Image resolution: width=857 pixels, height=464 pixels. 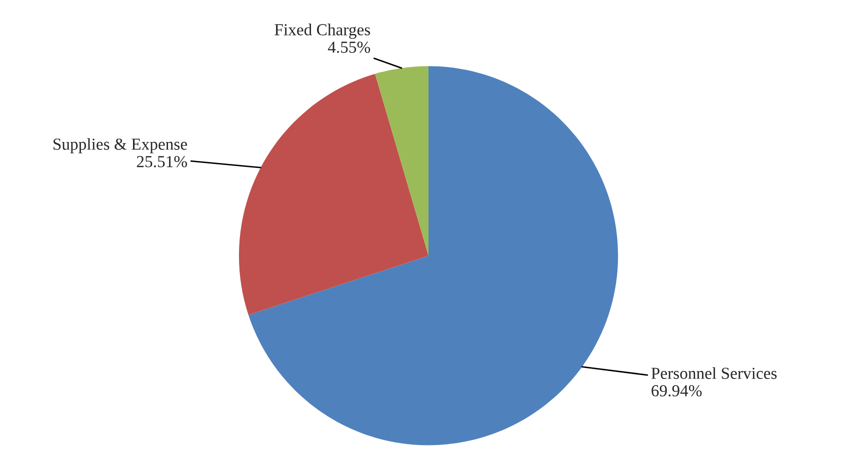 What do you see at coordinates (162, 162) in the screenshot?
I see `data-label: 25.51%` at bounding box center [162, 162].